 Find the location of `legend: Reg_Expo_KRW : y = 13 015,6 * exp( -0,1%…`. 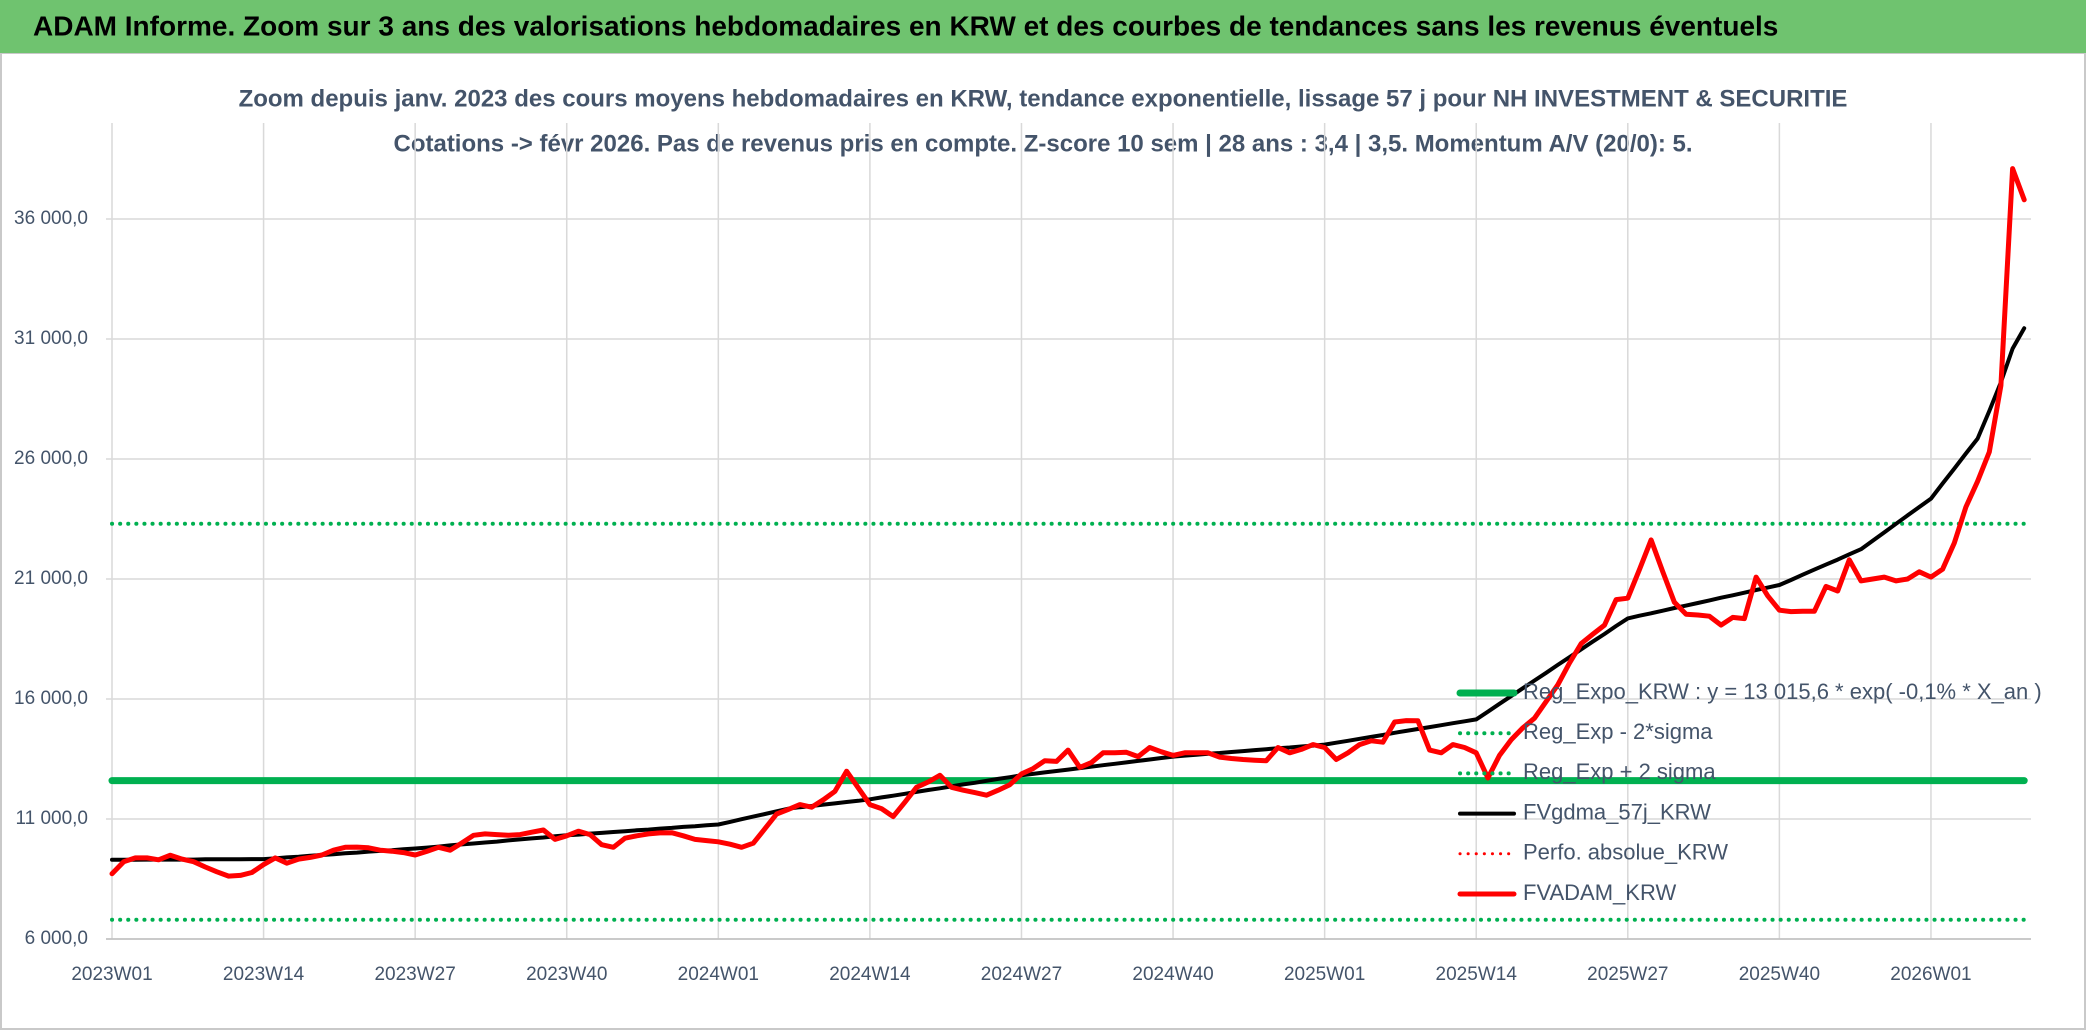

legend: Reg_Expo_KRW : y = 13 015,6 * exp( -0,1%… is located at coordinates (1749, 792).